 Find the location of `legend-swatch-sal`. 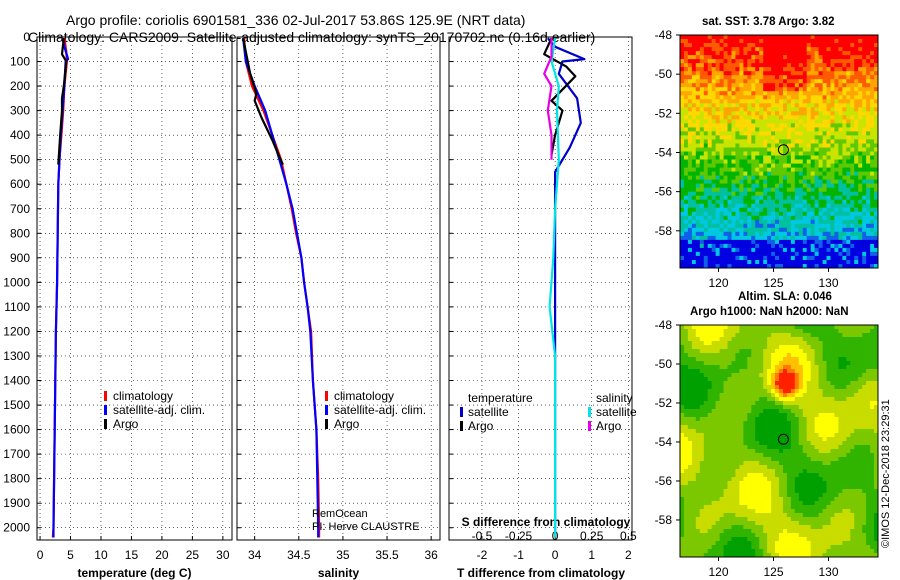

legend-swatch-sal is located at coordinates (326, 410).